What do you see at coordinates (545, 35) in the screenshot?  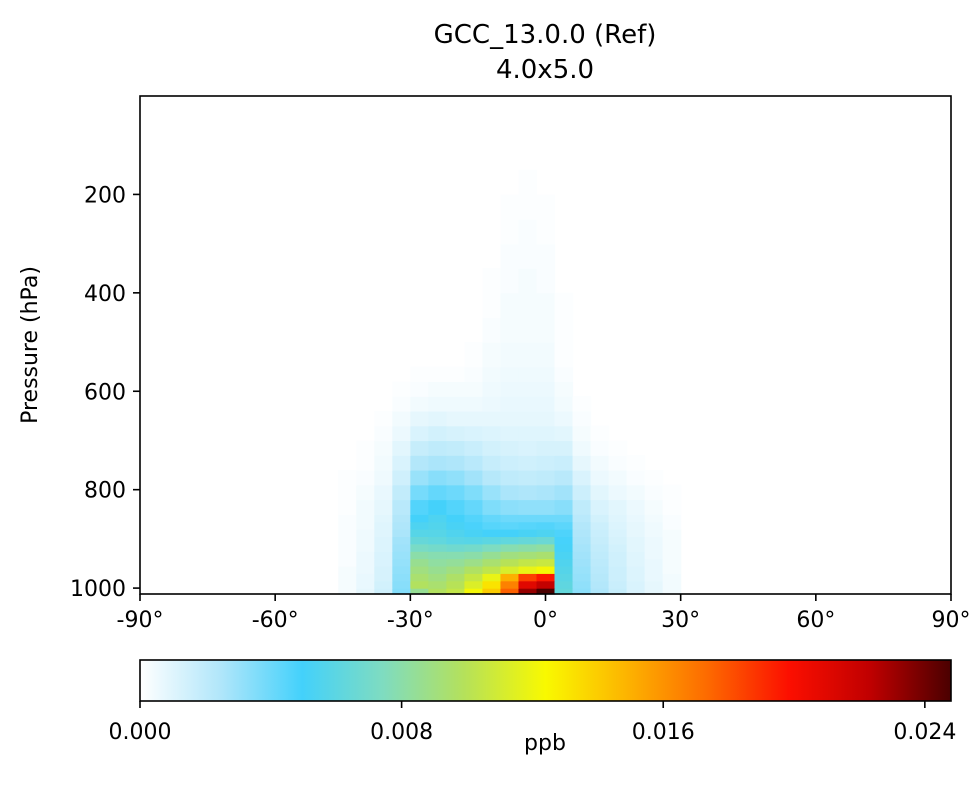 I see `chart-title: GCC_13.0.0 (Ref)` at bounding box center [545, 35].